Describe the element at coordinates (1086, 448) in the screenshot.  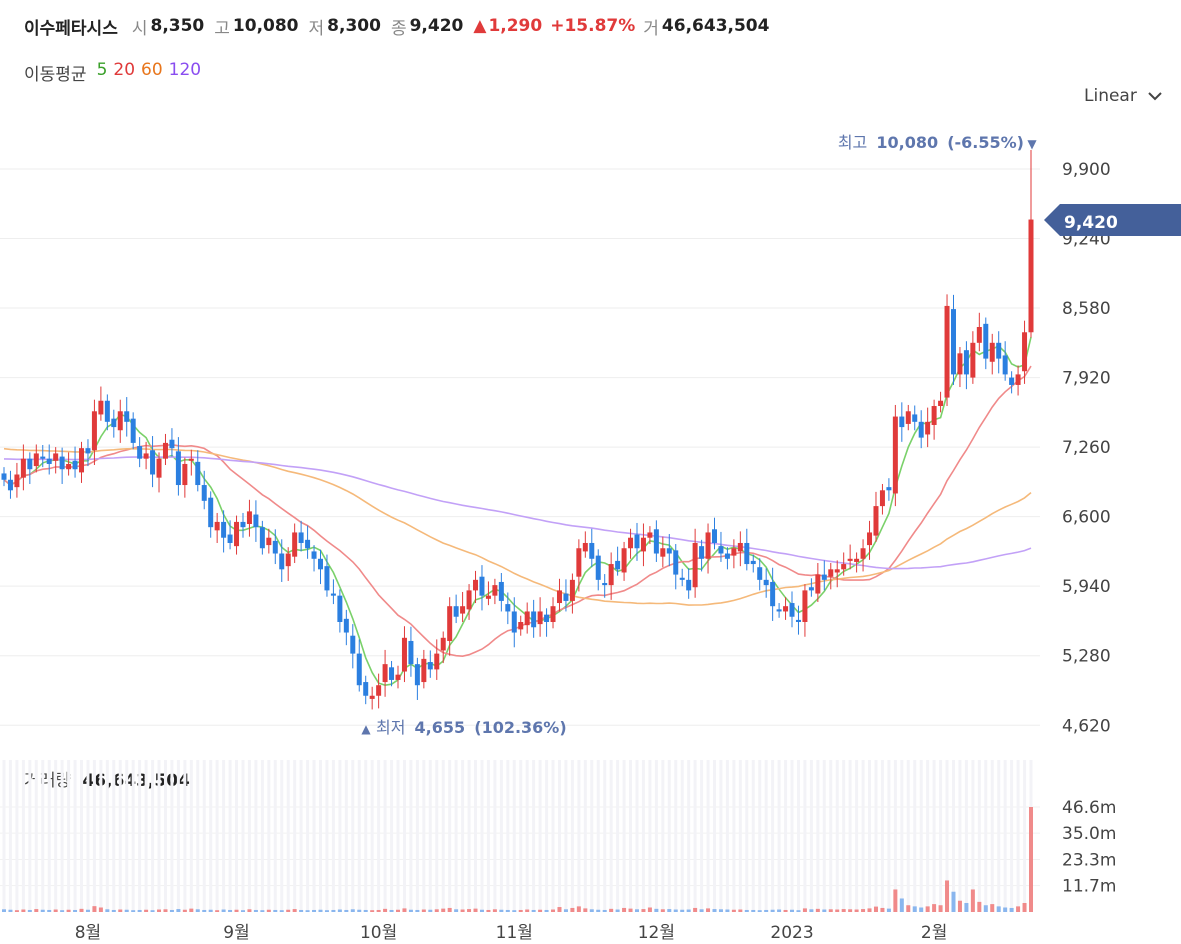
I see `price-tick: 7,260` at that location.